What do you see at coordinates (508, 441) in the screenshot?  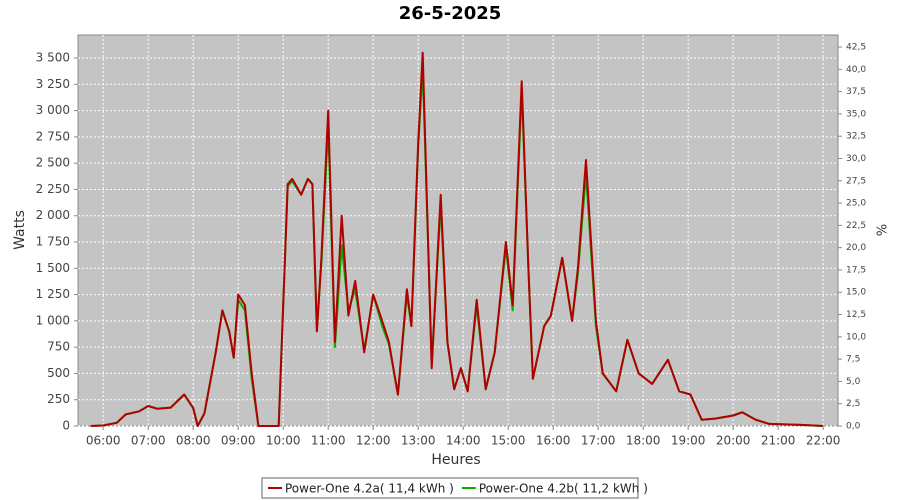 I see `x-tick-label: 15:00` at bounding box center [508, 441].